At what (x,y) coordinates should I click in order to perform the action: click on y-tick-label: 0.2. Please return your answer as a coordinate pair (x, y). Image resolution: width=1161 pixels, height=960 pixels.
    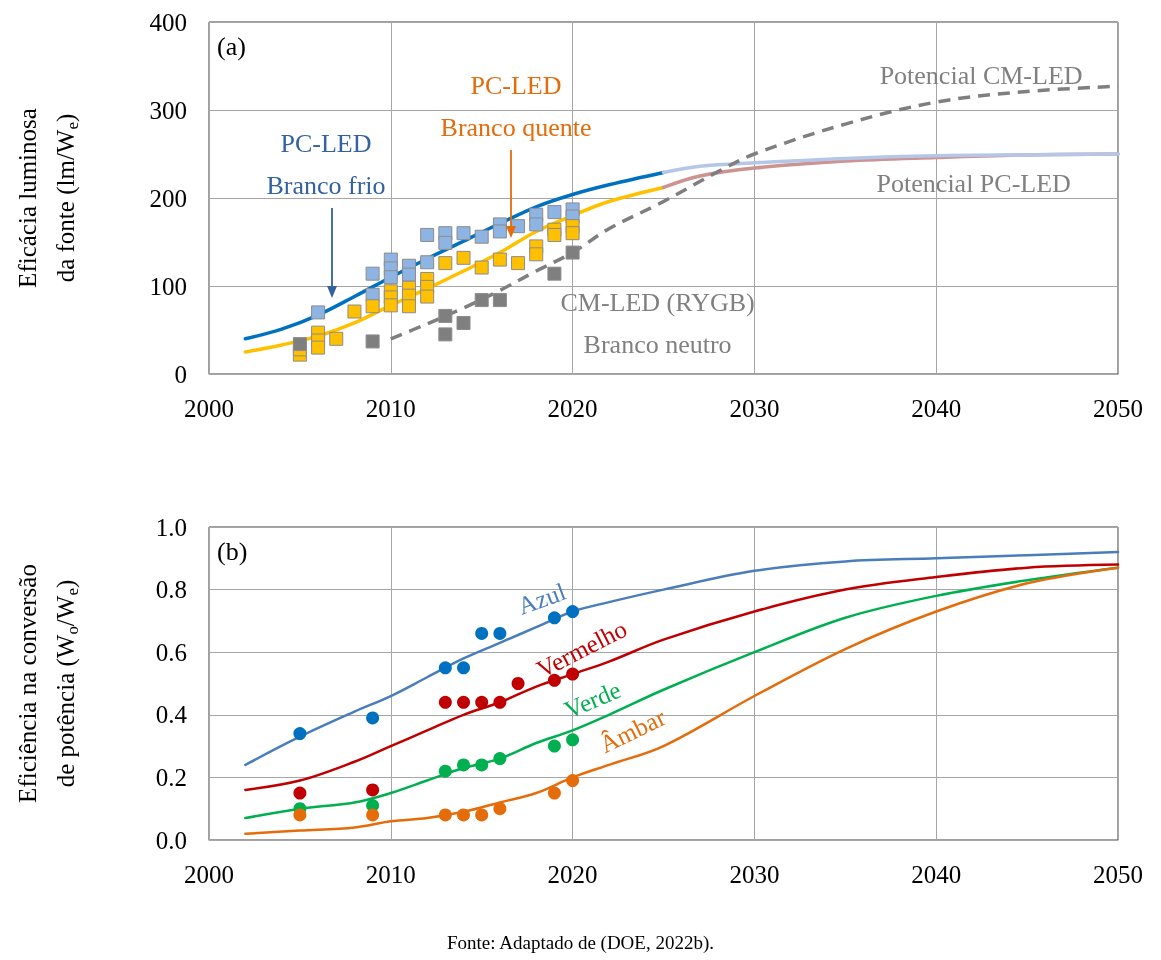
    Looking at the image, I should click on (171, 777).